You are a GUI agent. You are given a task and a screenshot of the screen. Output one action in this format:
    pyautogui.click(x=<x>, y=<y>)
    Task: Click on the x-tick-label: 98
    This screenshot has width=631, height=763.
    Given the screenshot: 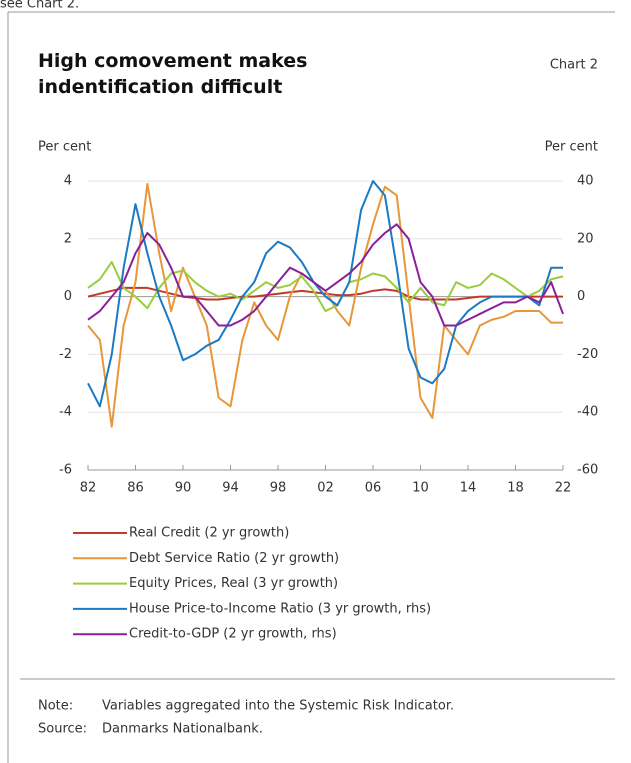 What is the action you would take?
    pyautogui.click(x=278, y=488)
    